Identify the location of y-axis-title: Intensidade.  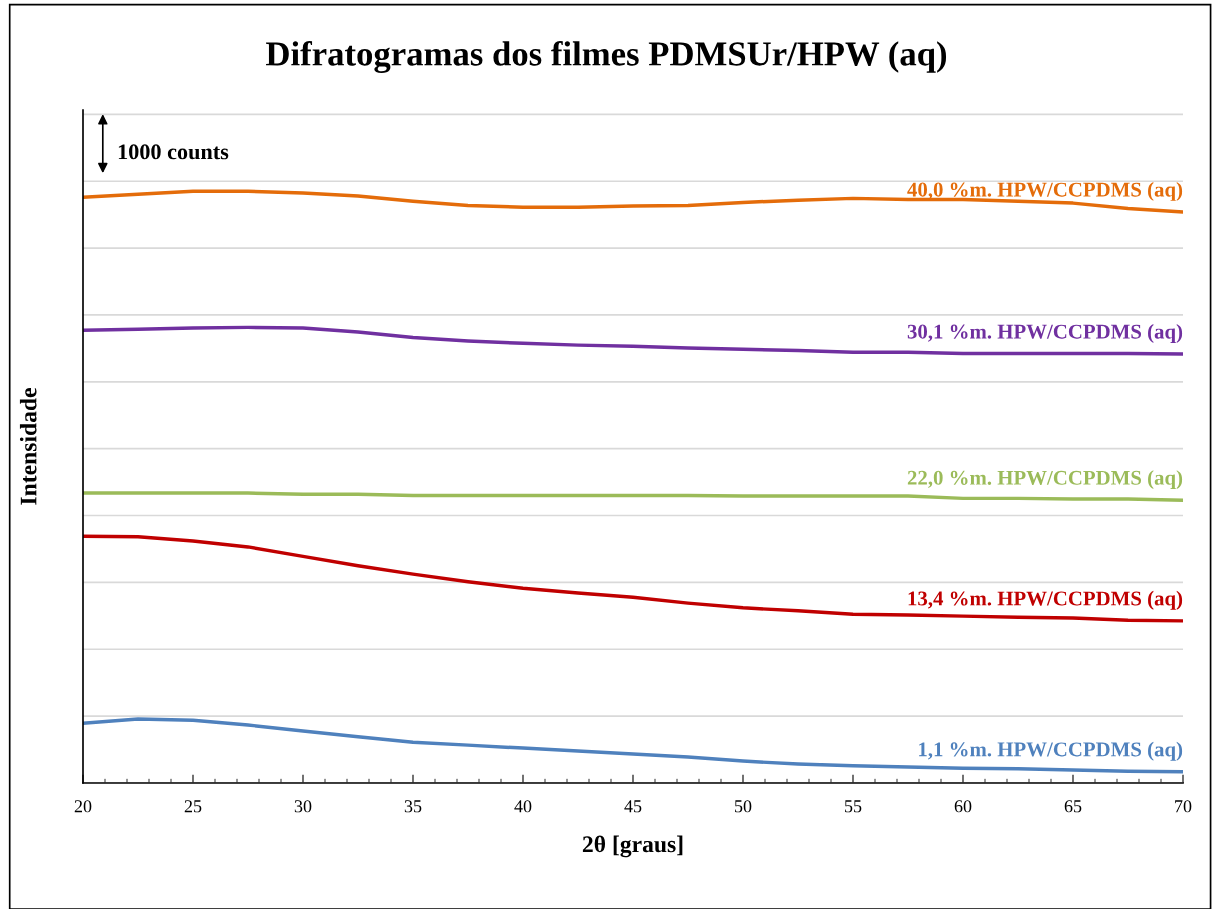
(28, 446).